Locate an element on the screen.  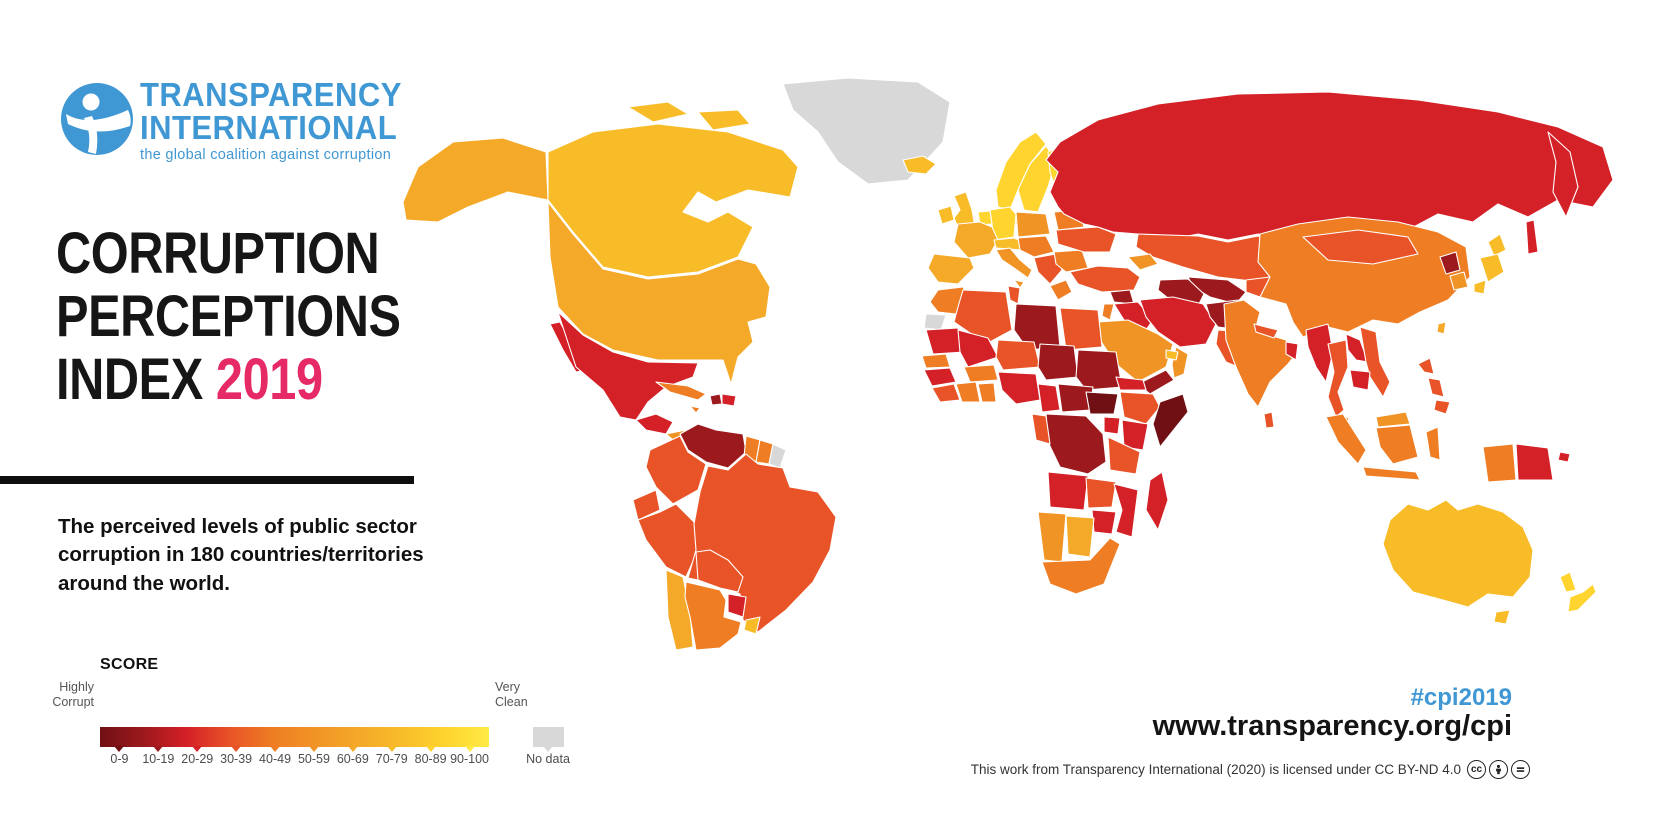
legend-tick-label: 60-69 is located at coordinates (352, 759).